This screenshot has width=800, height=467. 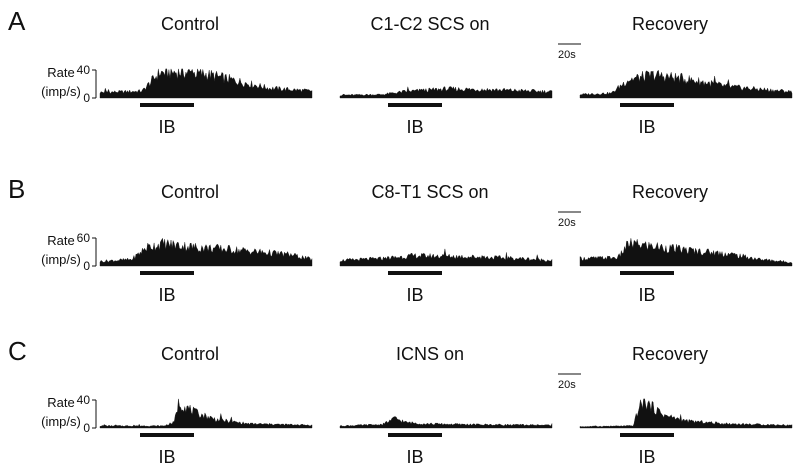 What do you see at coordinates (429, 24) in the screenshot?
I see `condition-title: C1-C2 SCS on` at bounding box center [429, 24].